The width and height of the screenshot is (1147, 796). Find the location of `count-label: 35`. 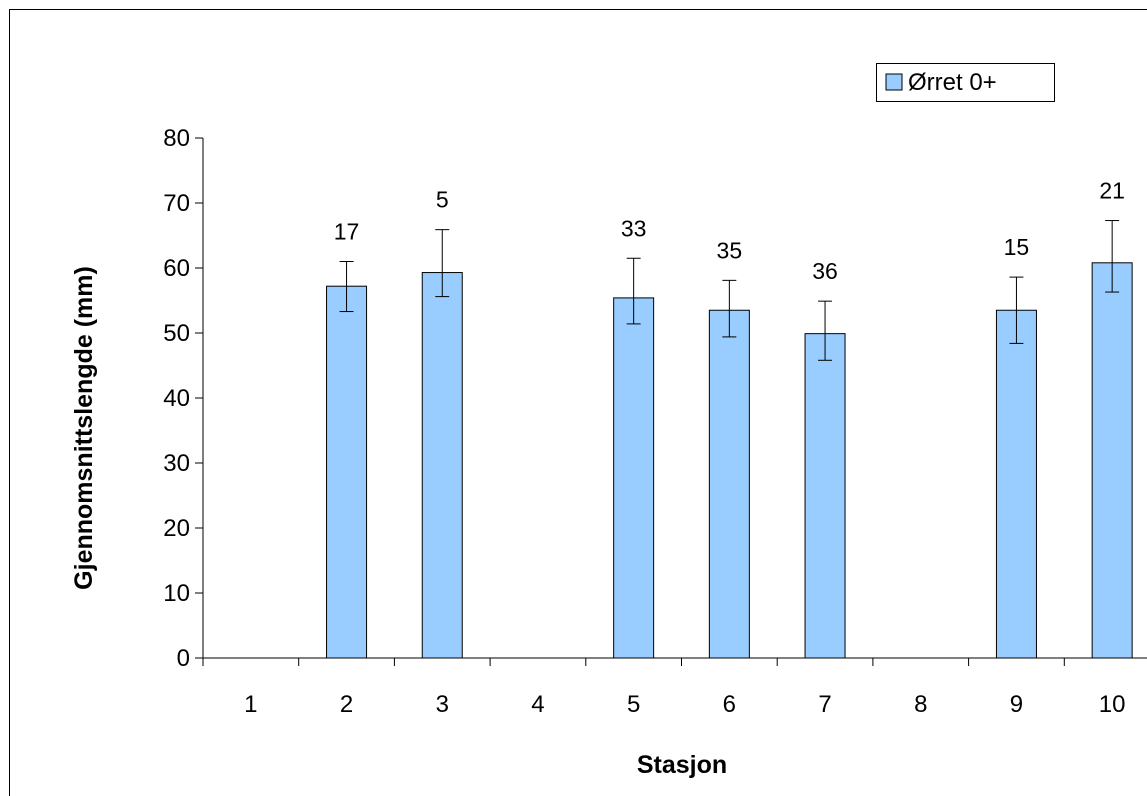

count-label: 35 is located at coordinates (730, 250).